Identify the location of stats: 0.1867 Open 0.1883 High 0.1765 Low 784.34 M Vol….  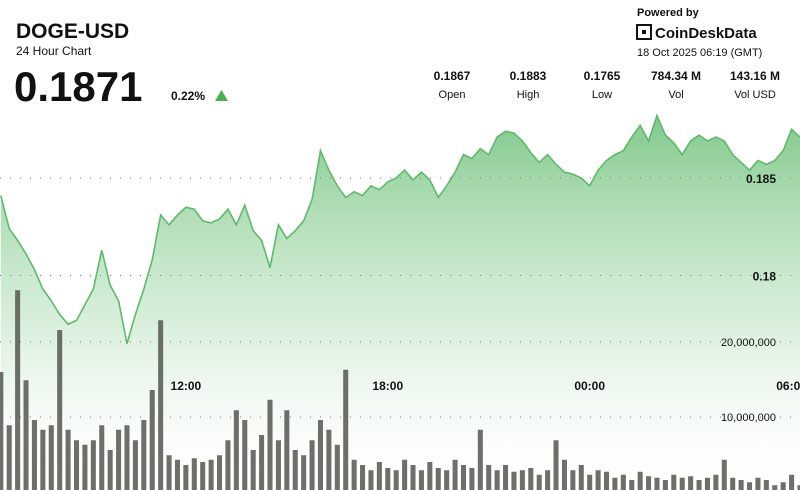
(607, 85).